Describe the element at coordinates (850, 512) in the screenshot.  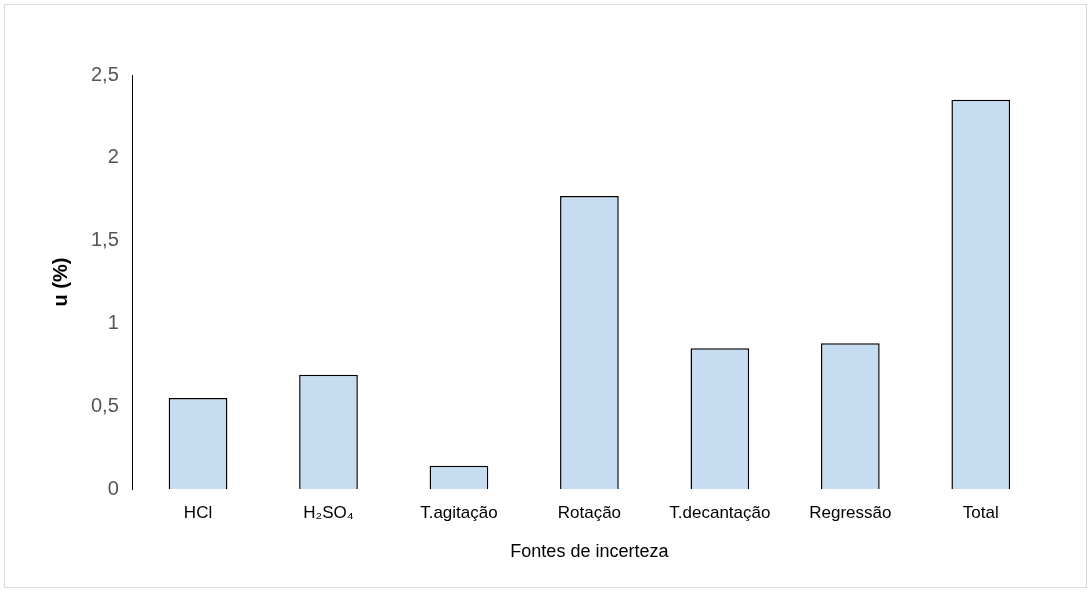
I see `x-tick-label: Regressão` at that location.